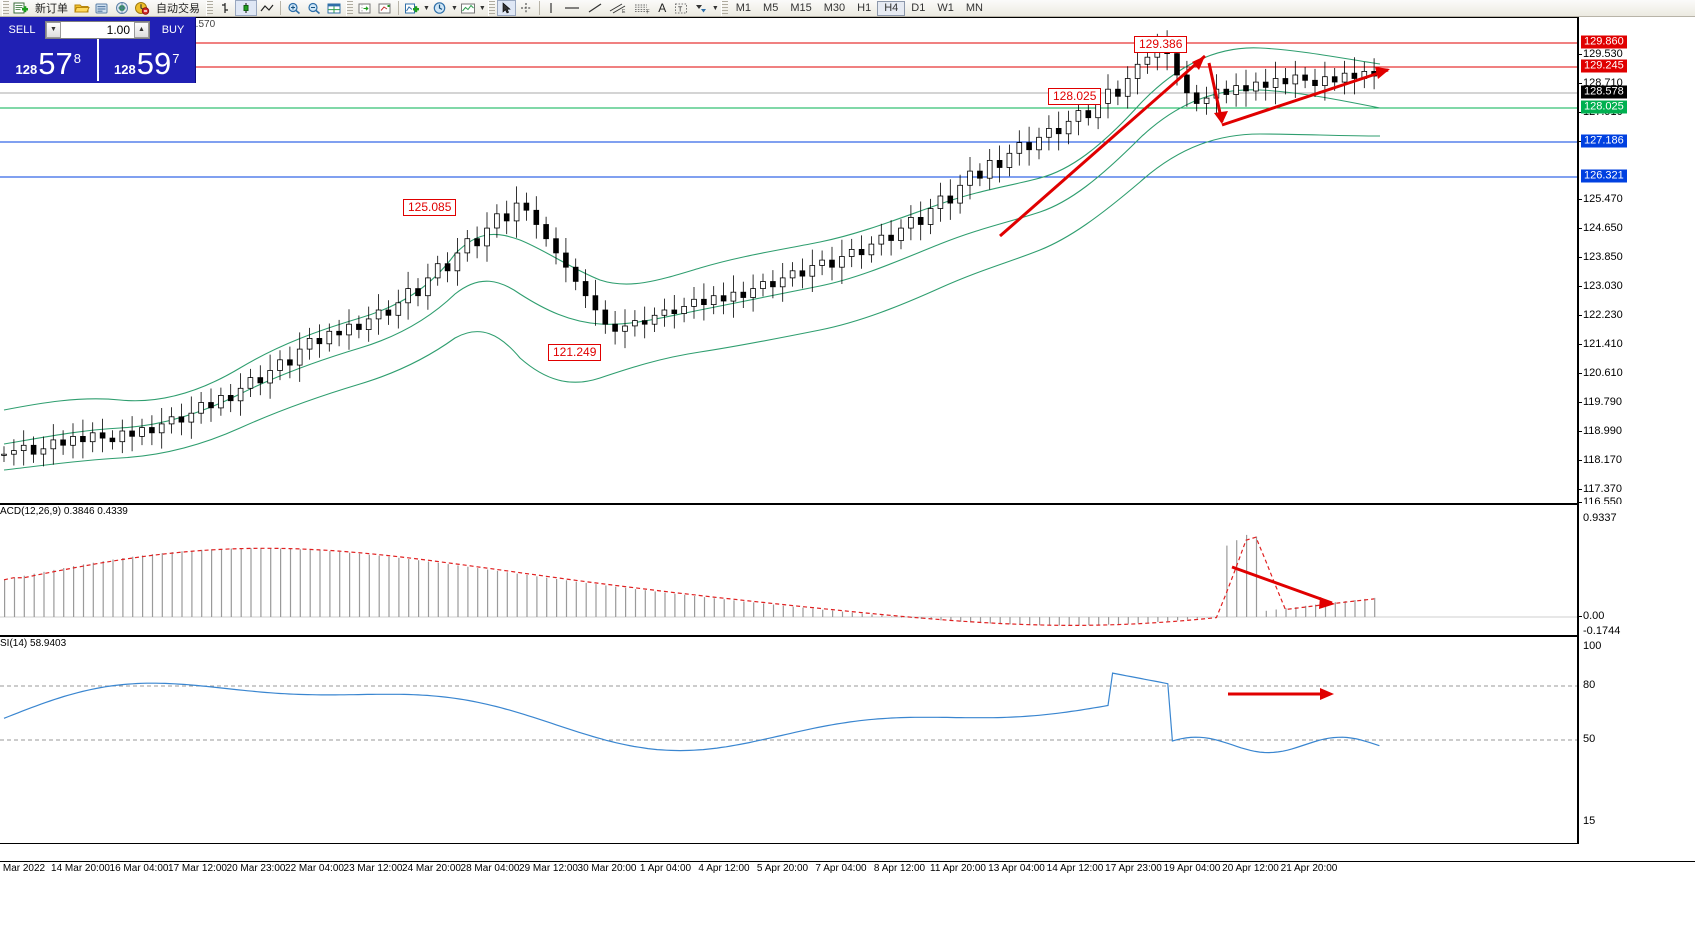 The height and width of the screenshot is (944, 1695). I want to click on fibonacci-icon: F, so click(642, 8).